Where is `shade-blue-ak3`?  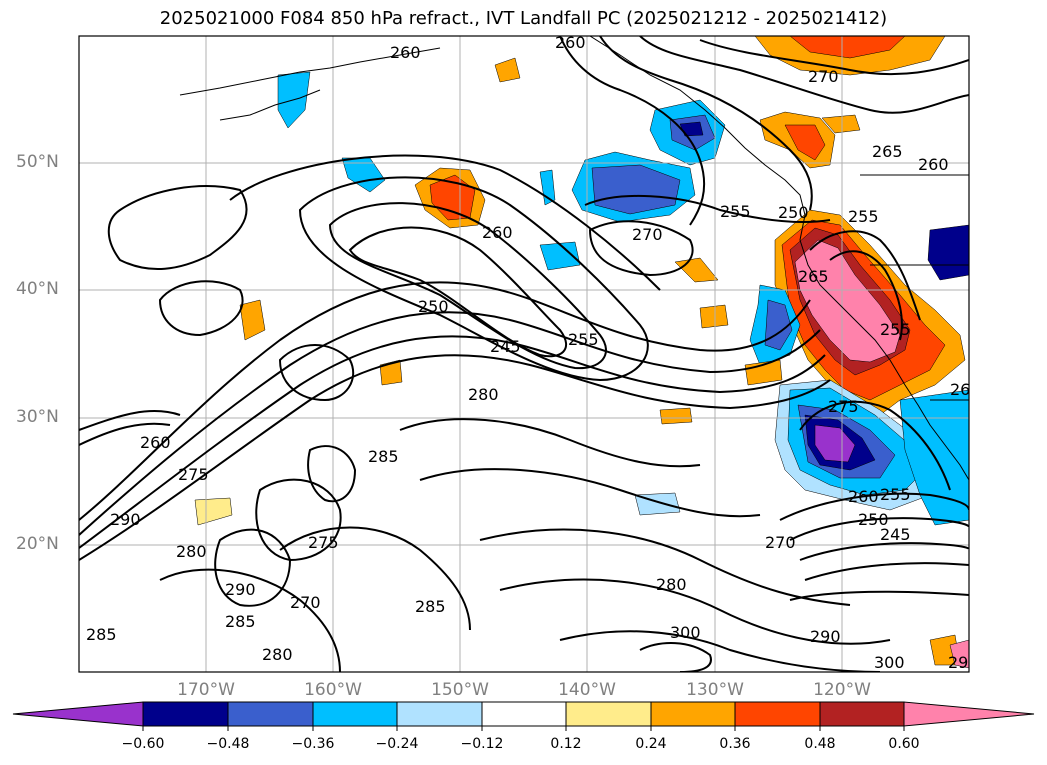
shade-blue-ak3 is located at coordinates (547, 187).